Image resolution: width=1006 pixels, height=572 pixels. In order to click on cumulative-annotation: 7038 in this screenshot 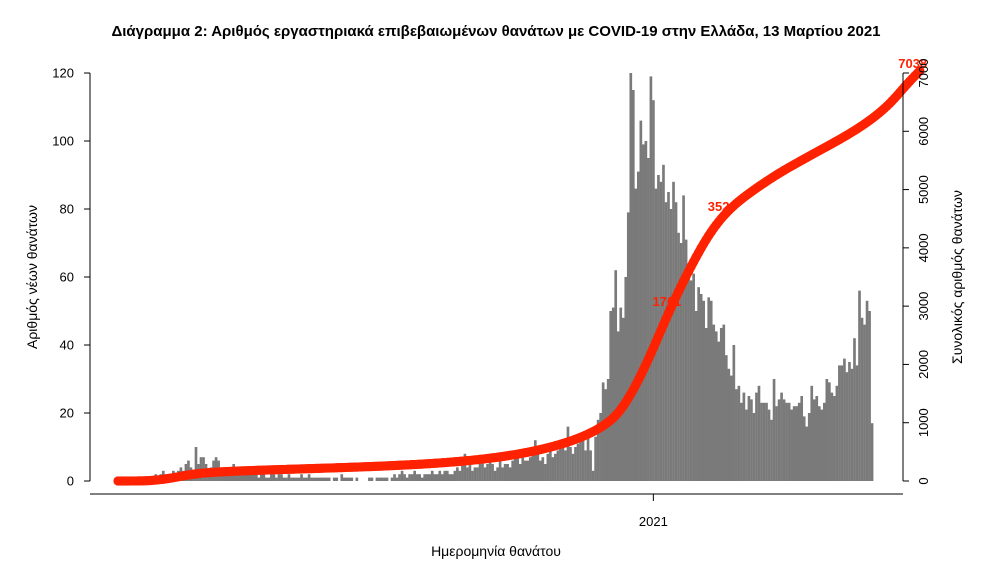, I will do `click(912, 63)`.